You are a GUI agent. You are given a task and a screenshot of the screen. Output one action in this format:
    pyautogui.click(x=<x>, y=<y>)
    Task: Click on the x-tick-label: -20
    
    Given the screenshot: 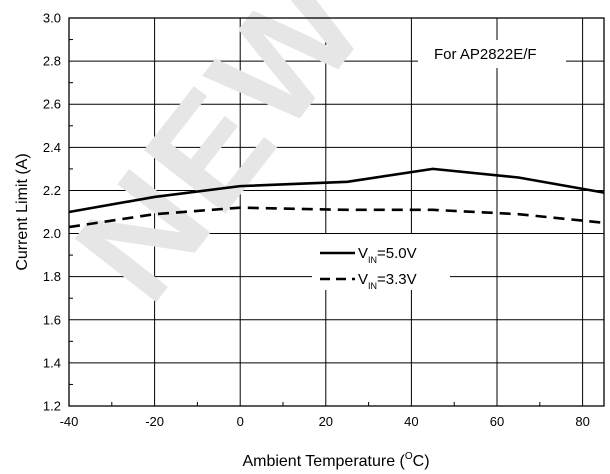 What is the action you would take?
    pyautogui.click(x=154, y=421)
    